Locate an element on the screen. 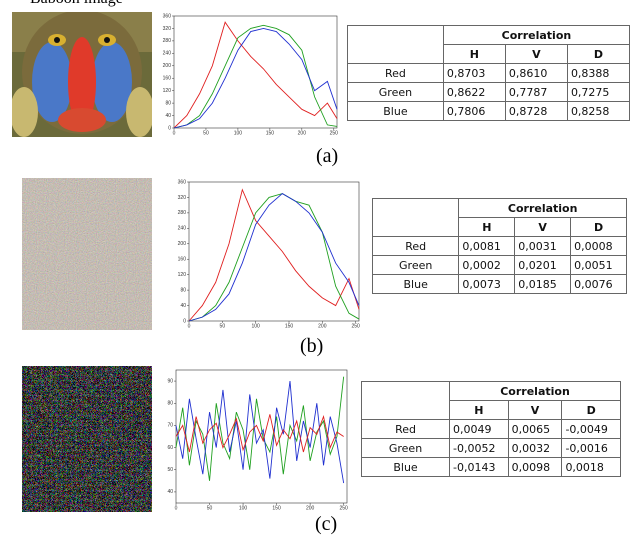 The image size is (631, 543). table-cell: 0,0032 is located at coordinates (535, 448).